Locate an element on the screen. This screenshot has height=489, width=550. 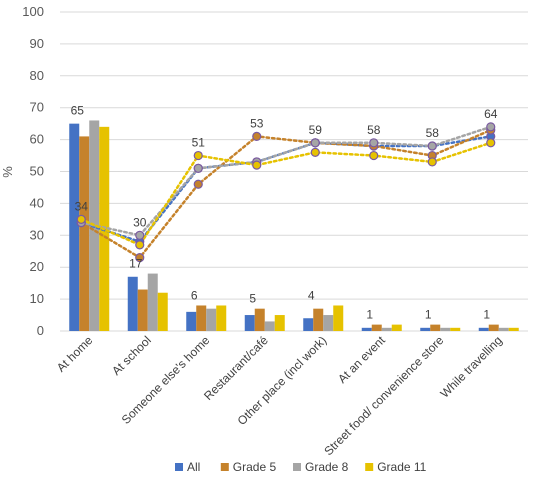
legend-label: All is located at coordinates (193, 467).